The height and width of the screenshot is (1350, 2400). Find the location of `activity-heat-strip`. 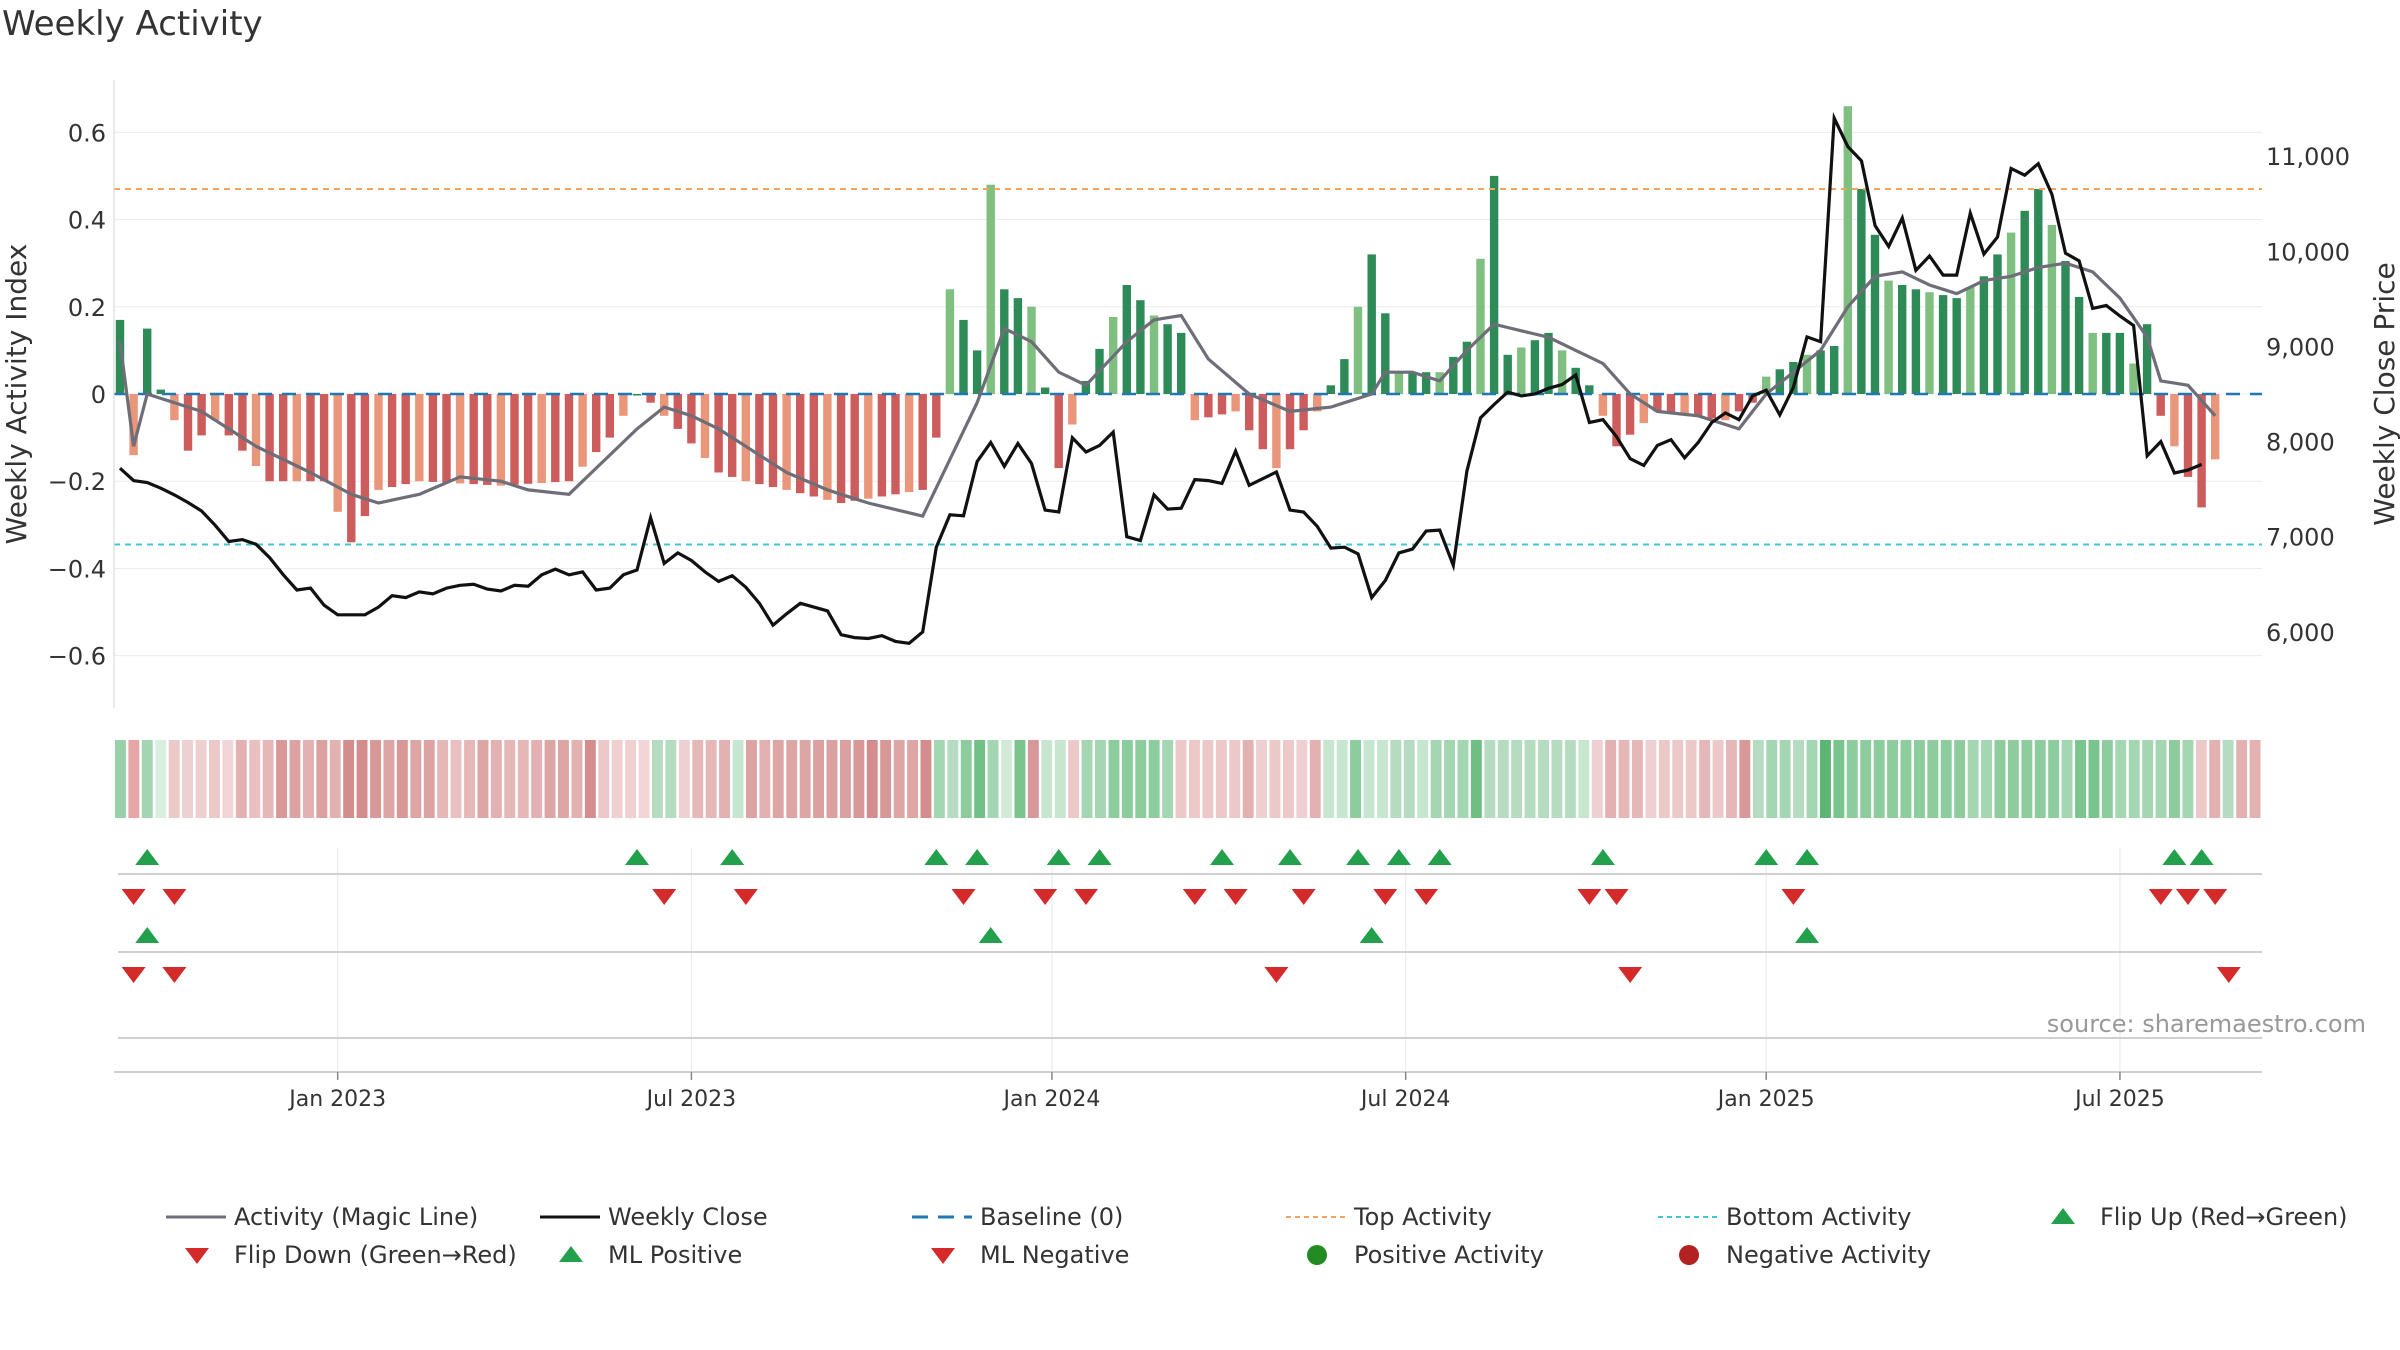

activity-heat-strip is located at coordinates (1188, 779).